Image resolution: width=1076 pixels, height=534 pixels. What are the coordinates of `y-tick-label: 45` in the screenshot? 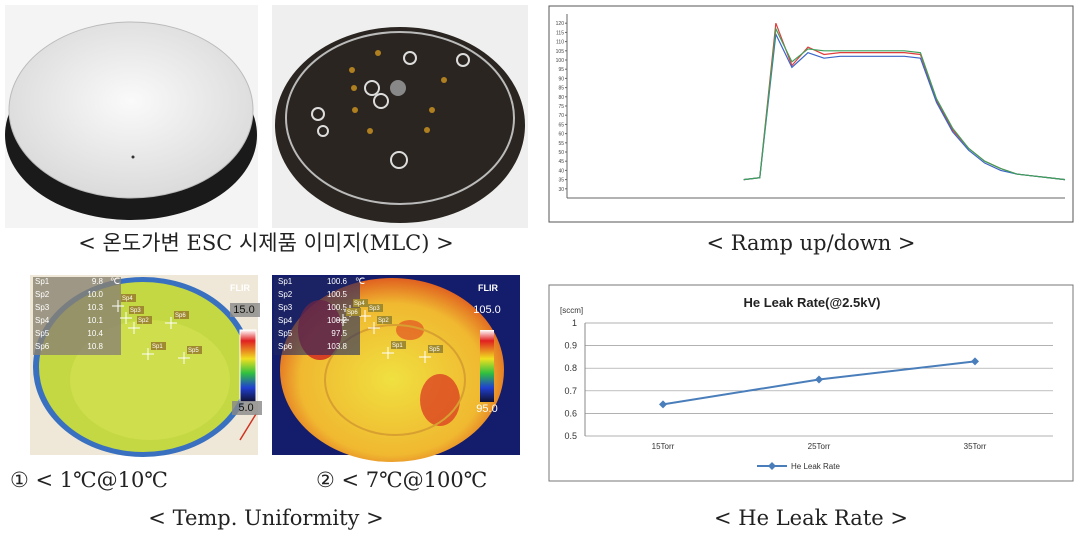 It's located at (561, 162).